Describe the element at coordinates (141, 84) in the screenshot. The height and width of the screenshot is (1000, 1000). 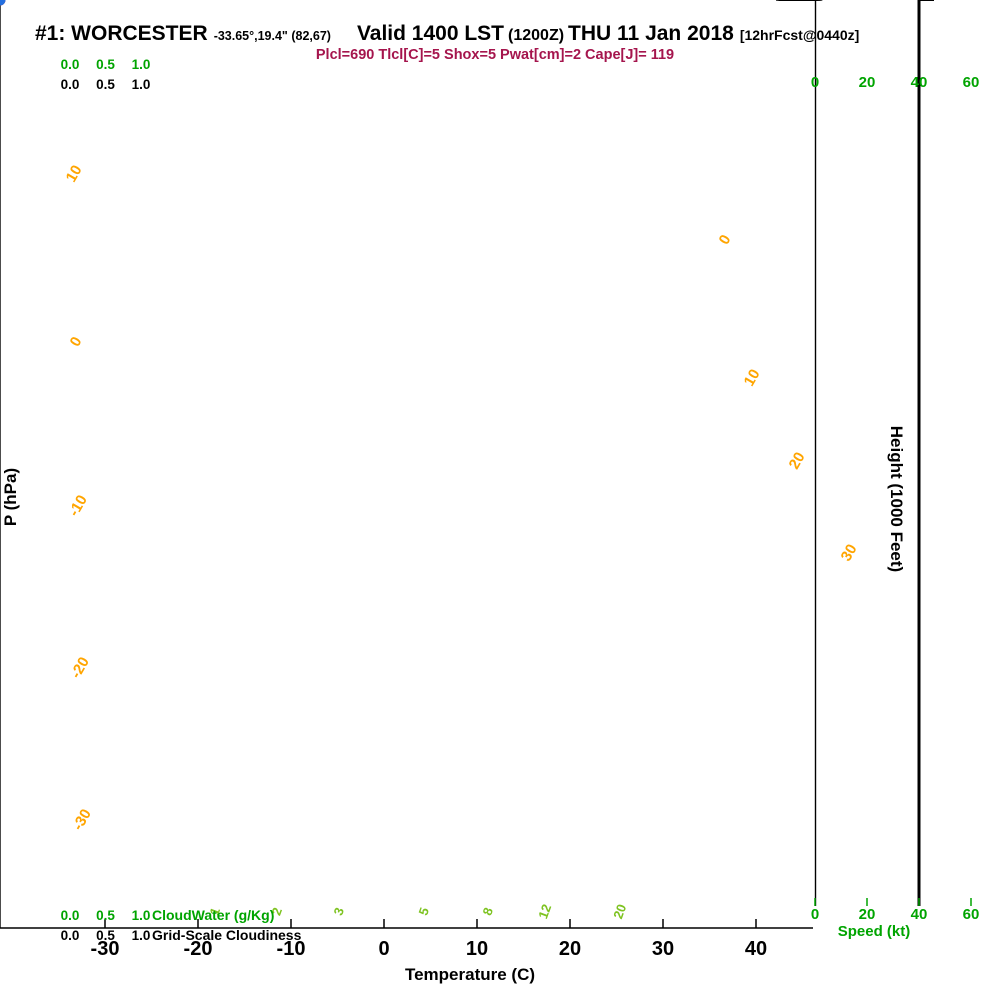
I see `cloudiness-scale-top: 1.0` at that location.